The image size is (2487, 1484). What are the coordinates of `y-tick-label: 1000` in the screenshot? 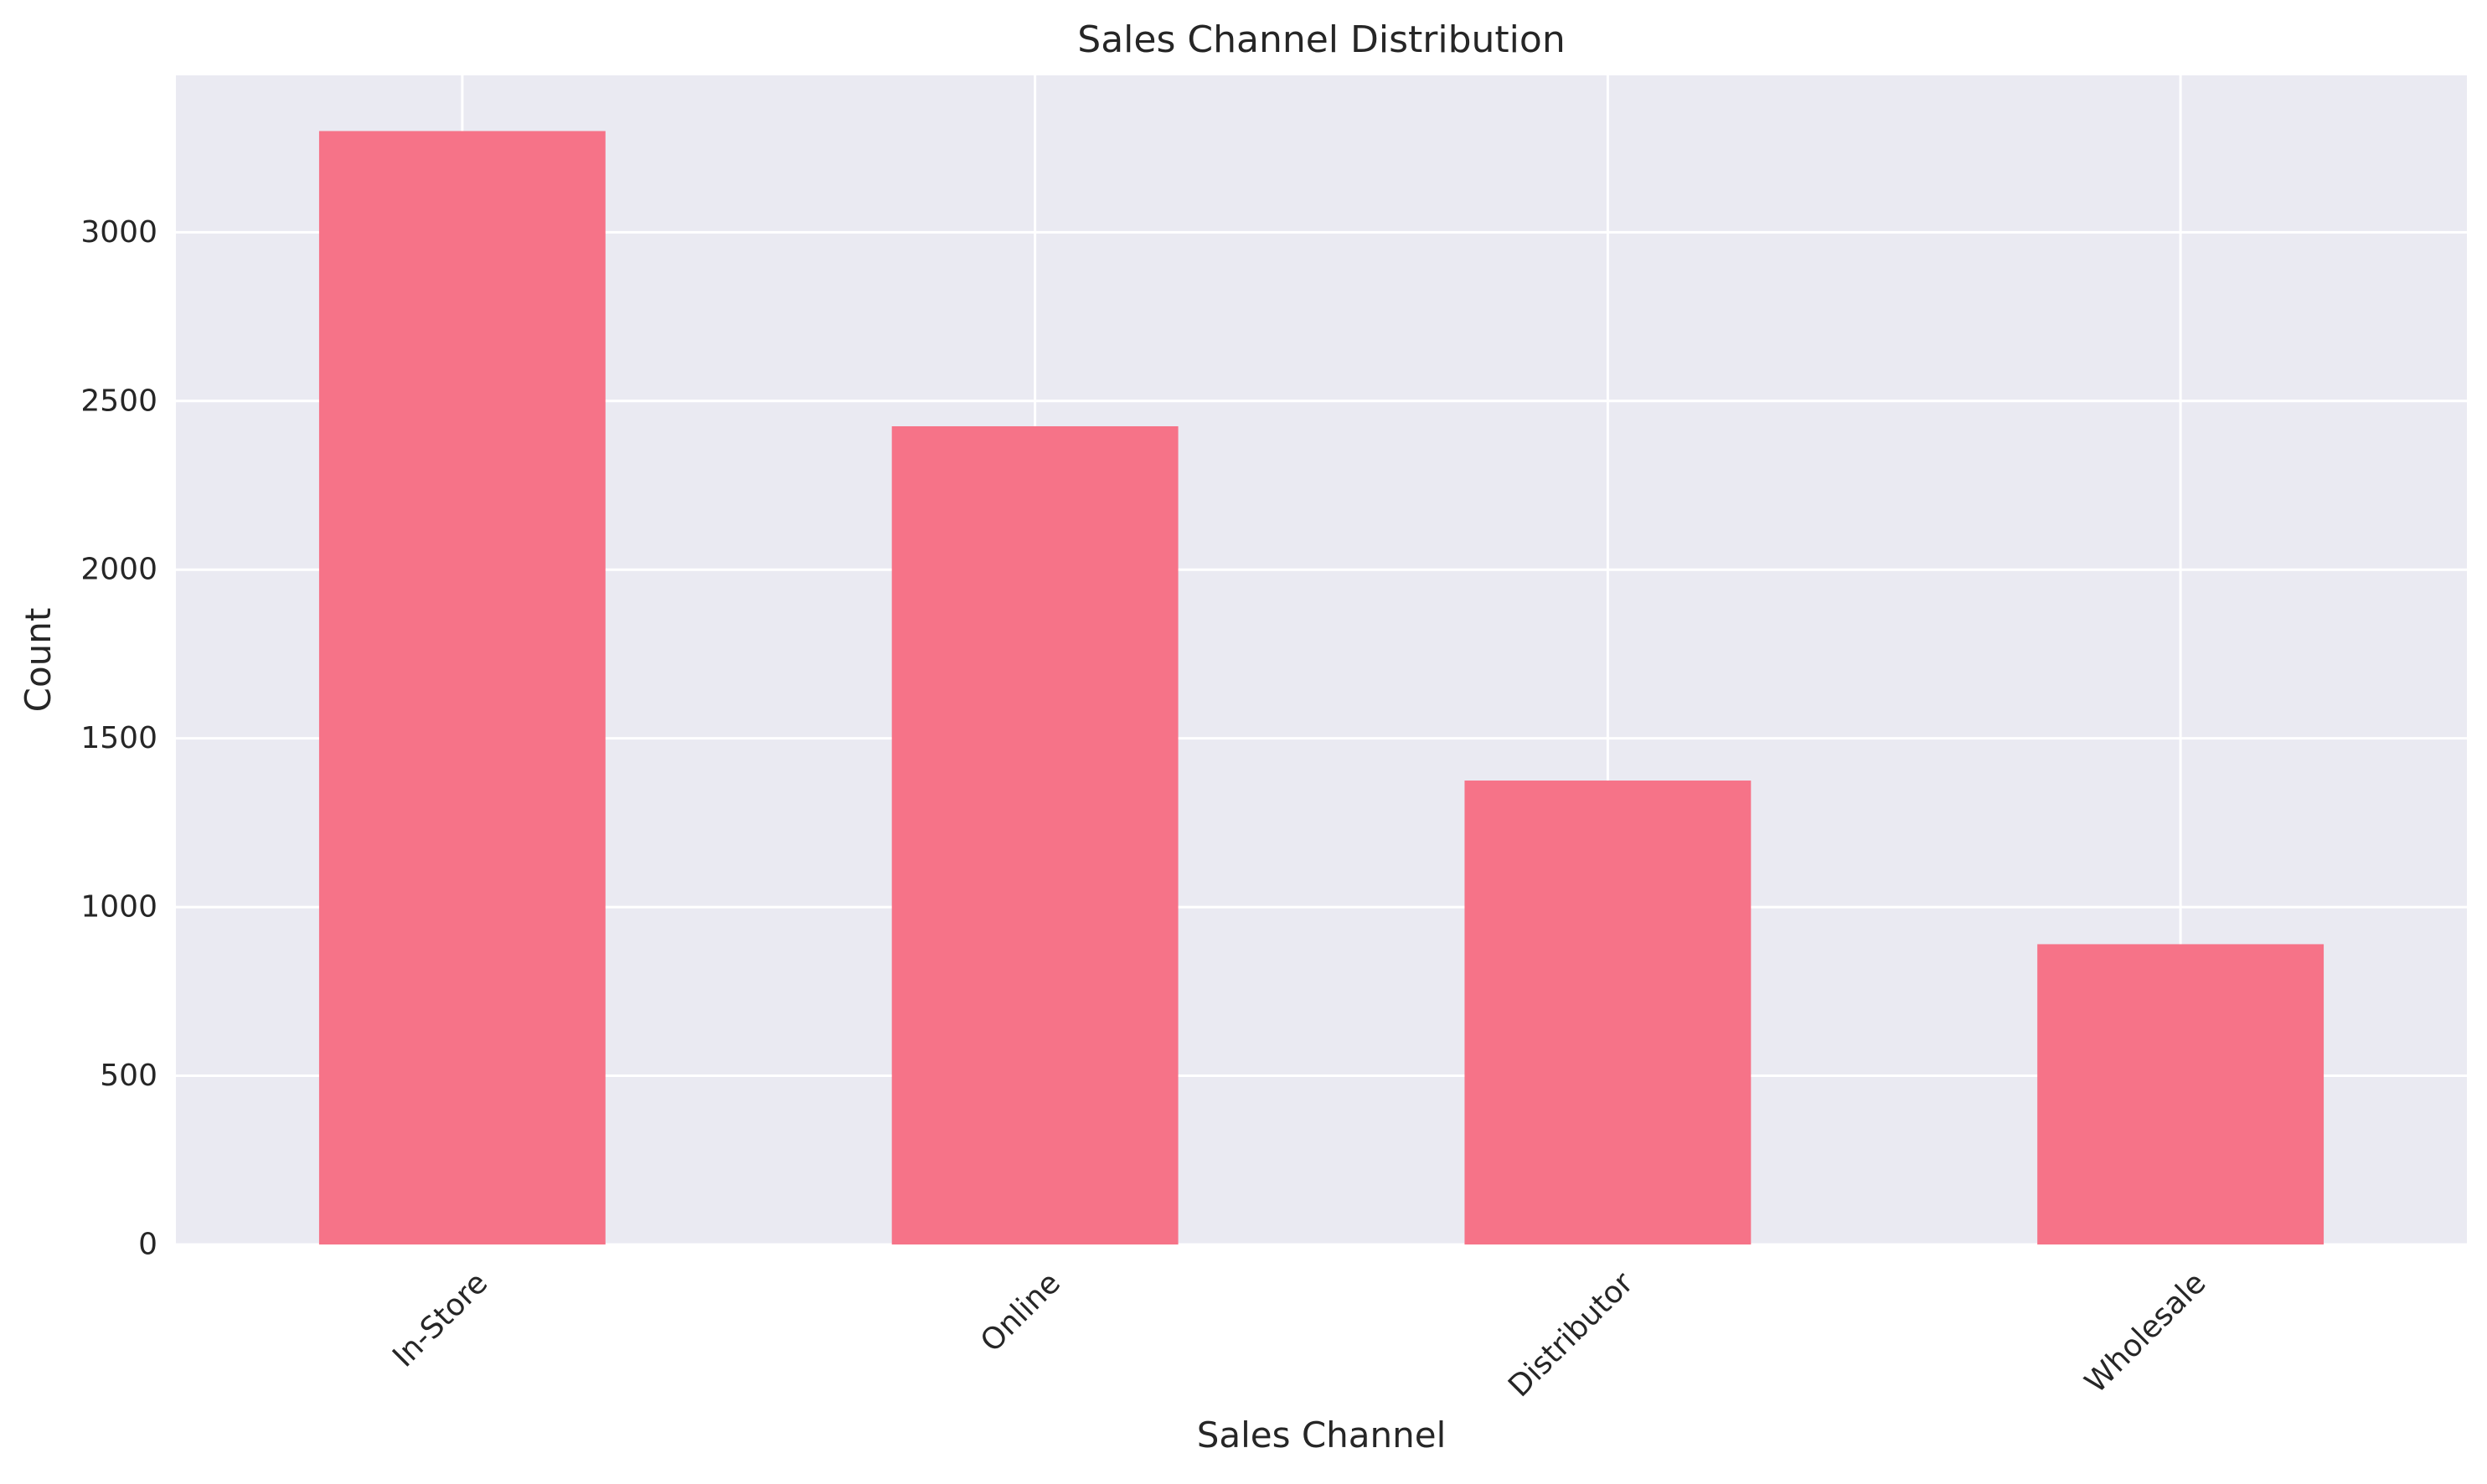 It's located at (118, 907).